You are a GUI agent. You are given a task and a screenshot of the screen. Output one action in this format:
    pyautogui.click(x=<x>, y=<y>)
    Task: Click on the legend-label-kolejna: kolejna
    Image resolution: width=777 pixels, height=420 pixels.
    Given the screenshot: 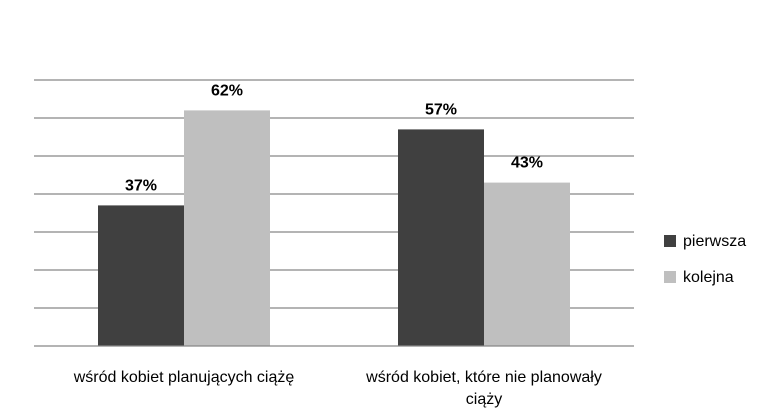 What is the action you would take?
    pyautogui.click(x=708, y=277)
    